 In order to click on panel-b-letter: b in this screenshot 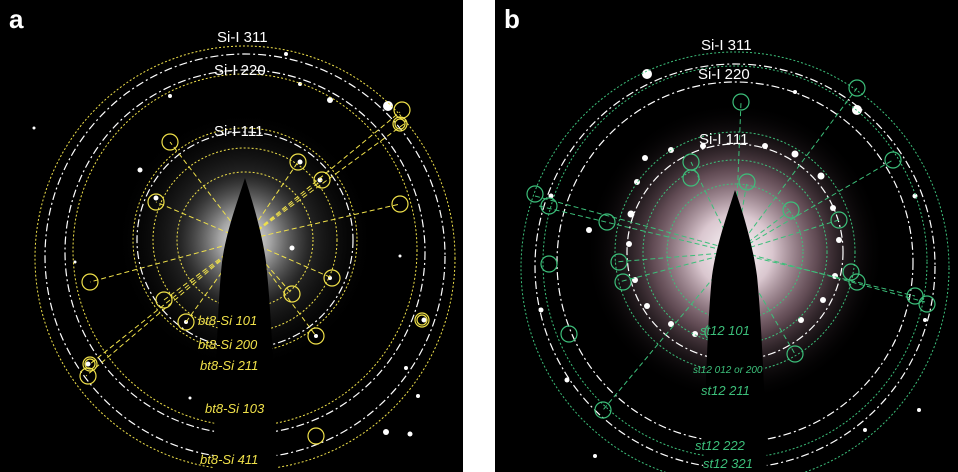, I will do `click(512, 19)`.